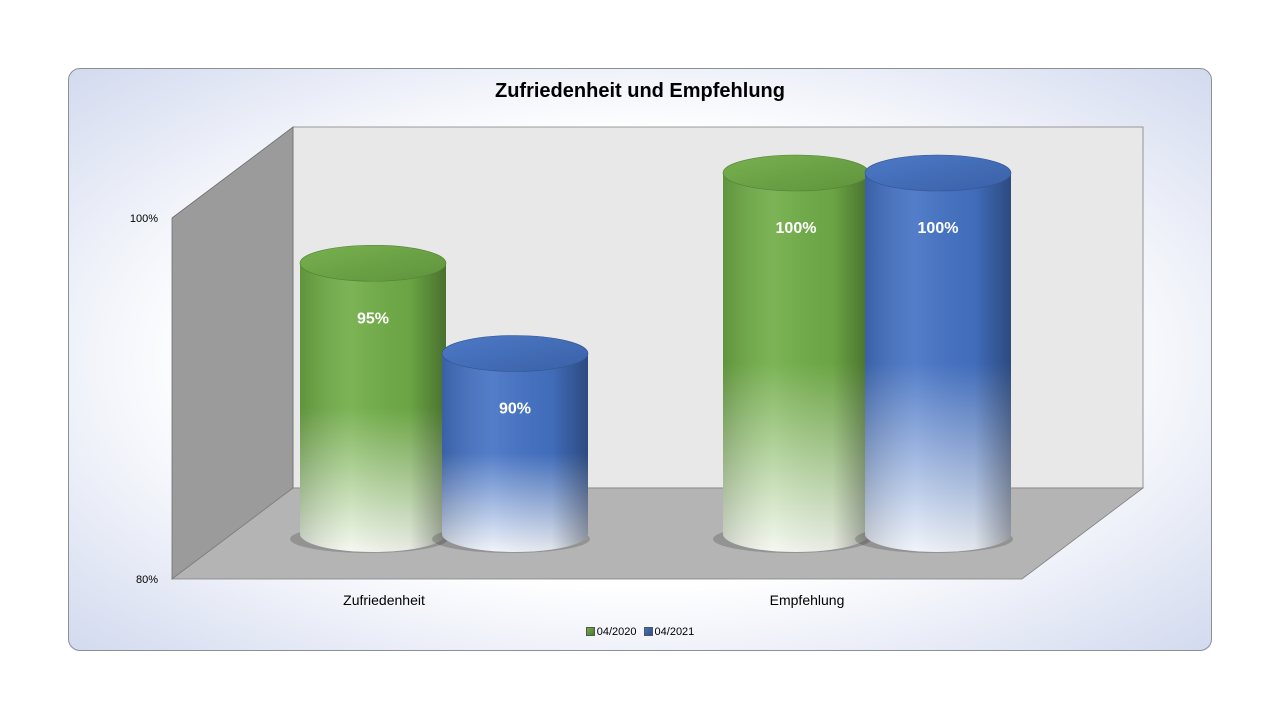  Describe the element at coordinates (807, 600) in the screenshot. I see `x-tick-label: Empfehlung` at that location.